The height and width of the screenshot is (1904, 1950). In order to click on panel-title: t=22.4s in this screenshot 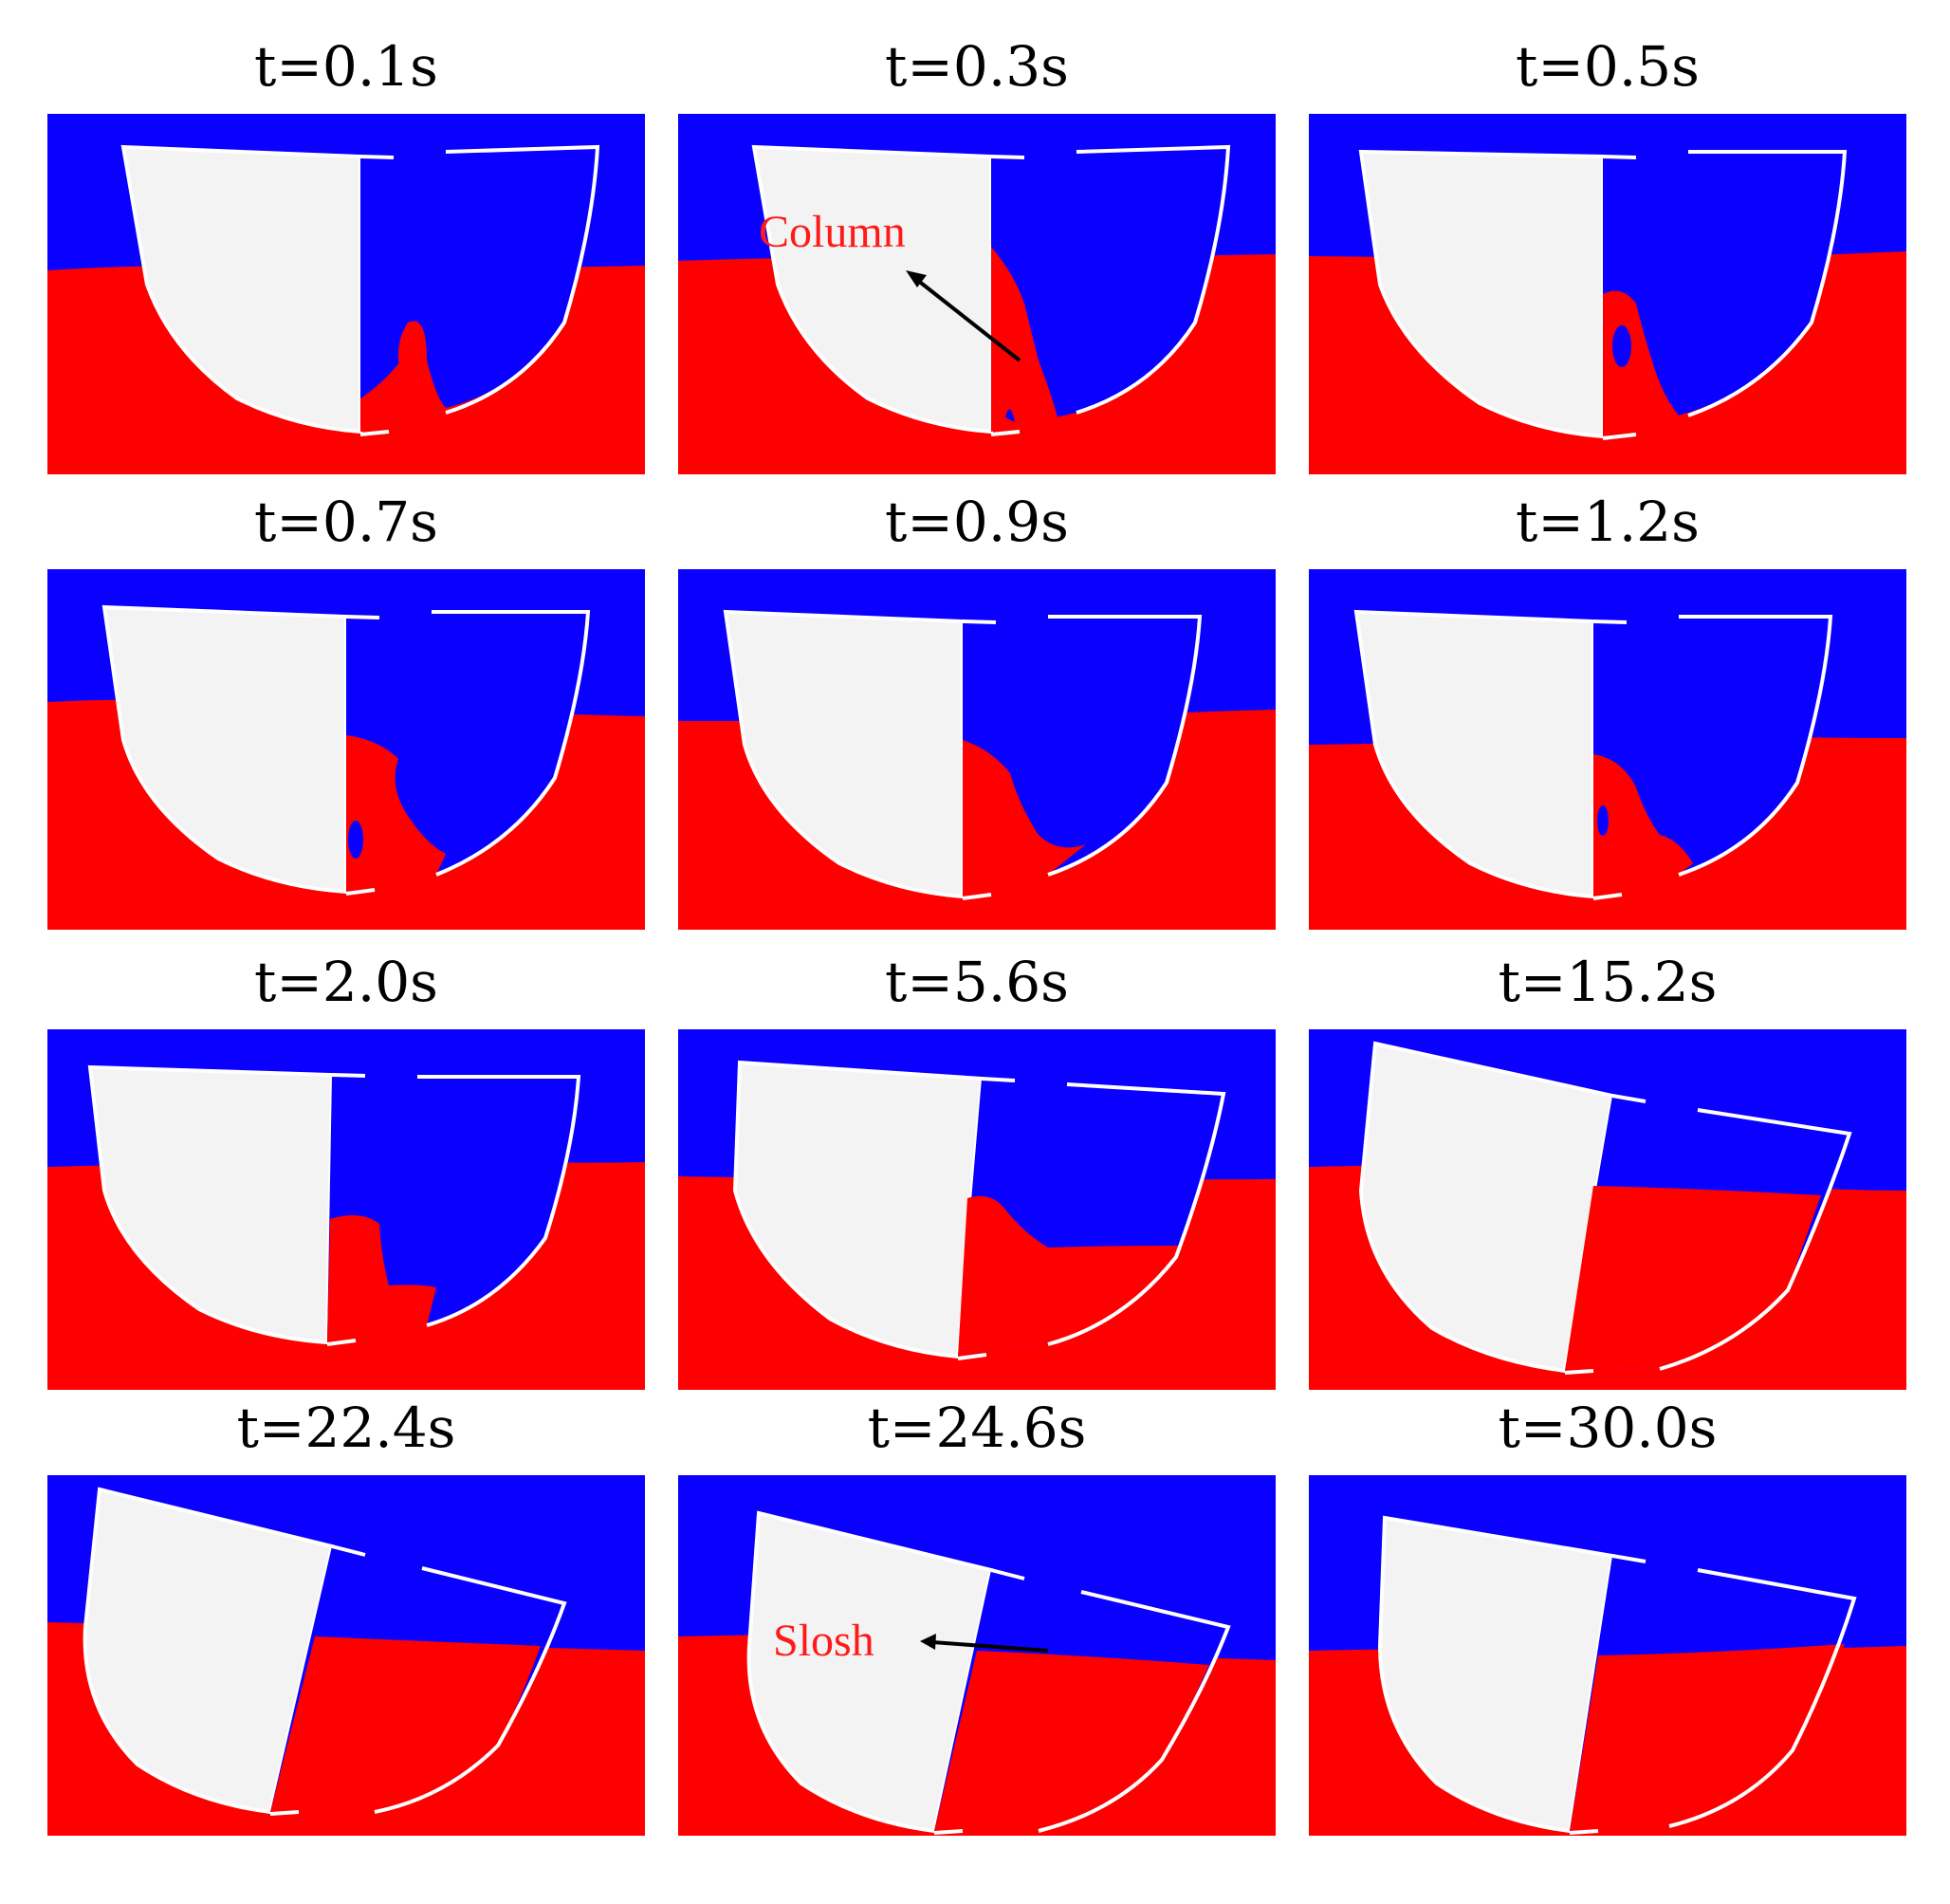, I will do `click(346, 1428)`.